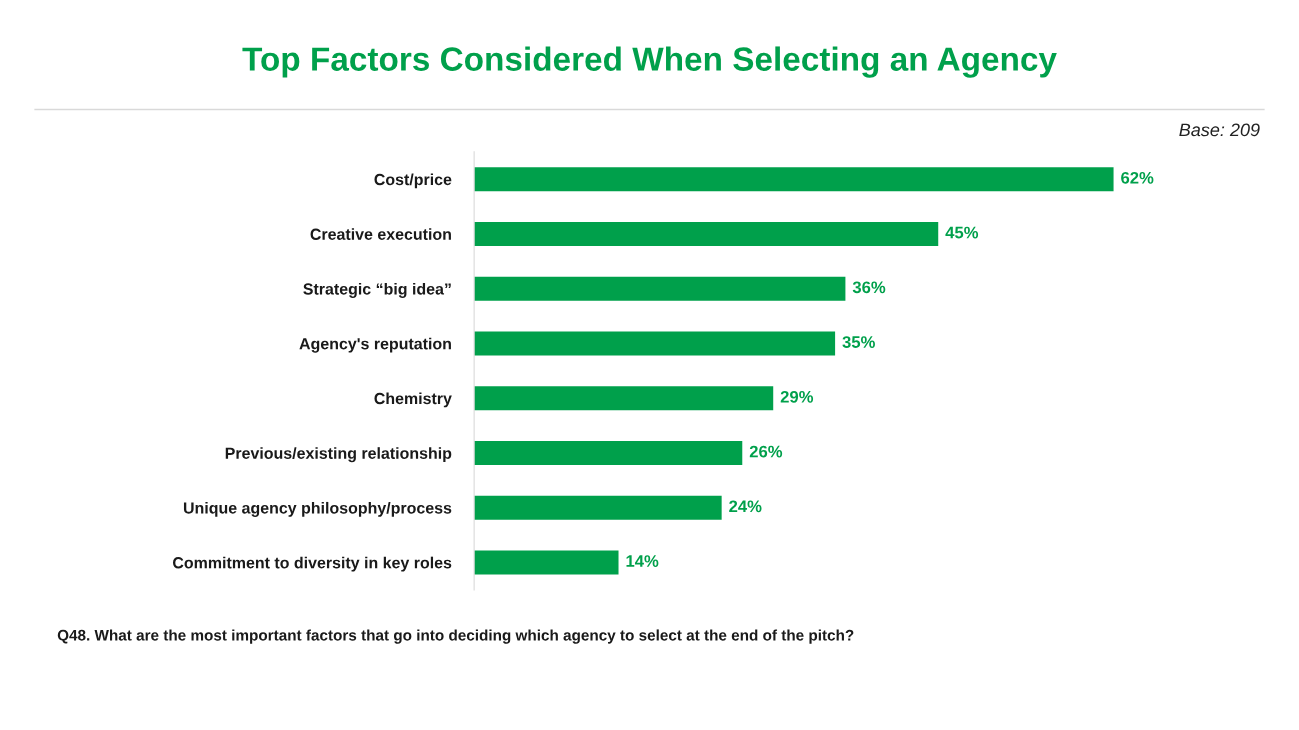  I want to click on data-label: 45%, so click(962, 232).